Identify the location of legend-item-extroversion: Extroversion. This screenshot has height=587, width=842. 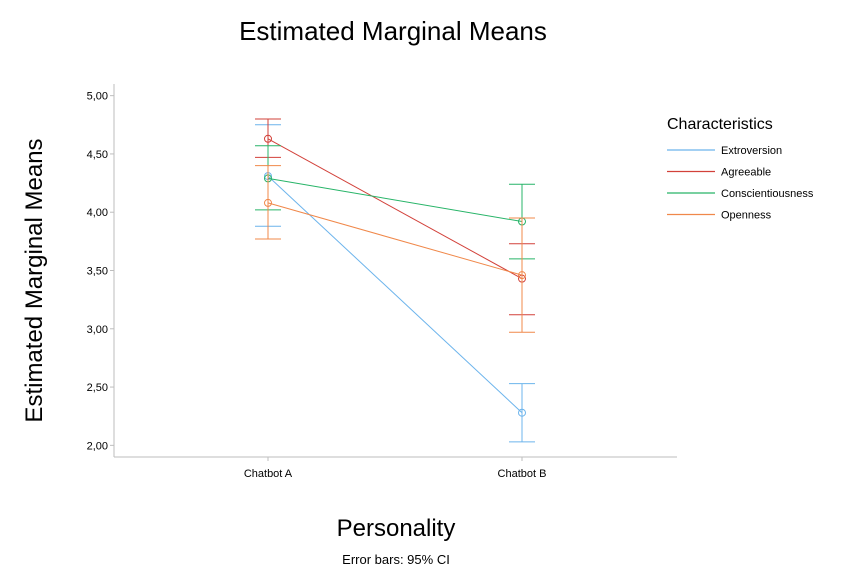
(724, 151).